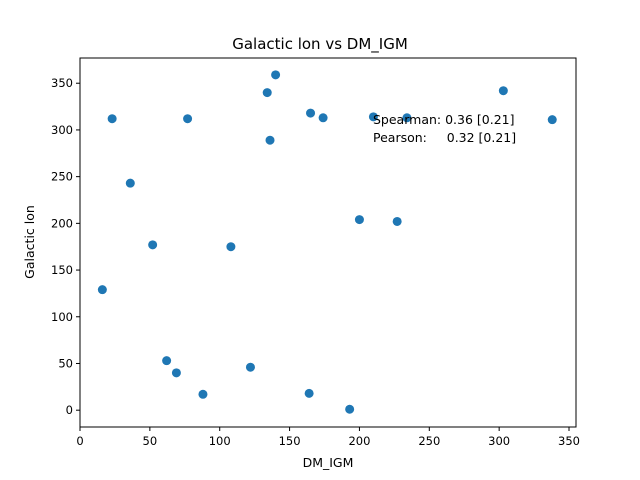  What do you see at coordinates (65, 363) in the screenshot?
I see `y-tick-label: 50` at bounding box center [65, 363].